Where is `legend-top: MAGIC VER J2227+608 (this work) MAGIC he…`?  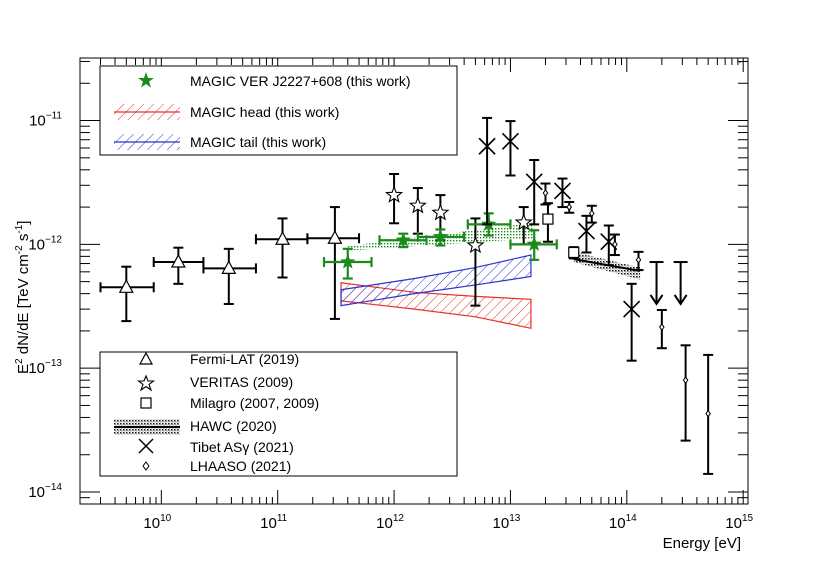 legend-top: MAGIC VER J2227+608 (this work) MAGIC he… is located at coordinates (278, 110).